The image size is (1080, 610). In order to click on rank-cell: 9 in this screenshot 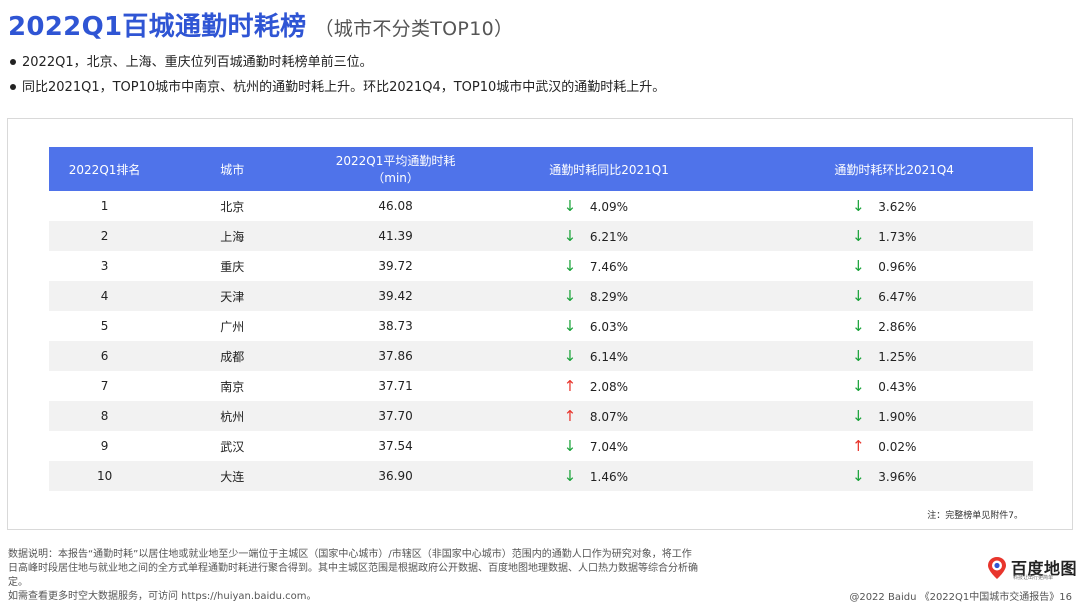, I will do `click(104, 446)`.